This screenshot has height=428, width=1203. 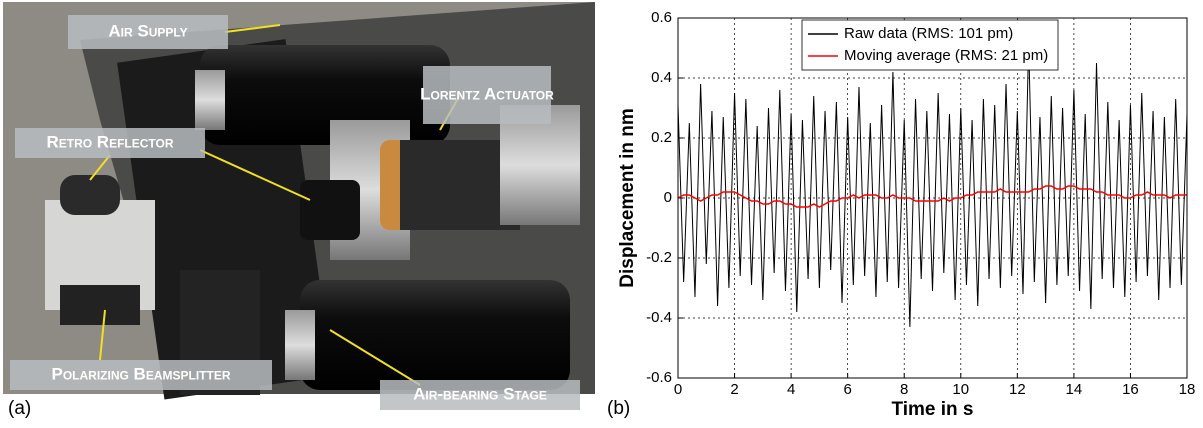 I want to click on x-tick-label: 12, so click(x=1017, y=389).